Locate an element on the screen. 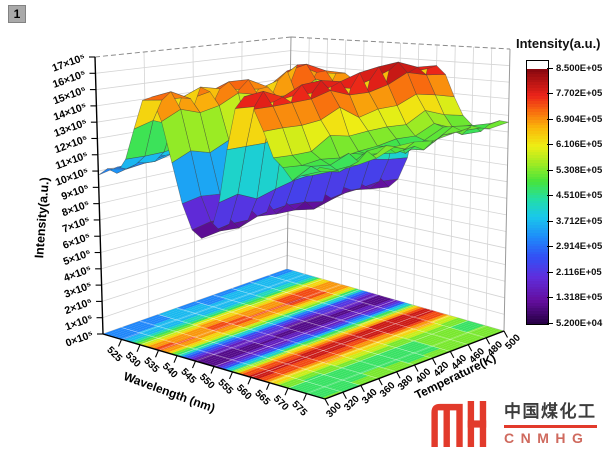  x-tick-label: 530 is located at coordinates (133, 360).